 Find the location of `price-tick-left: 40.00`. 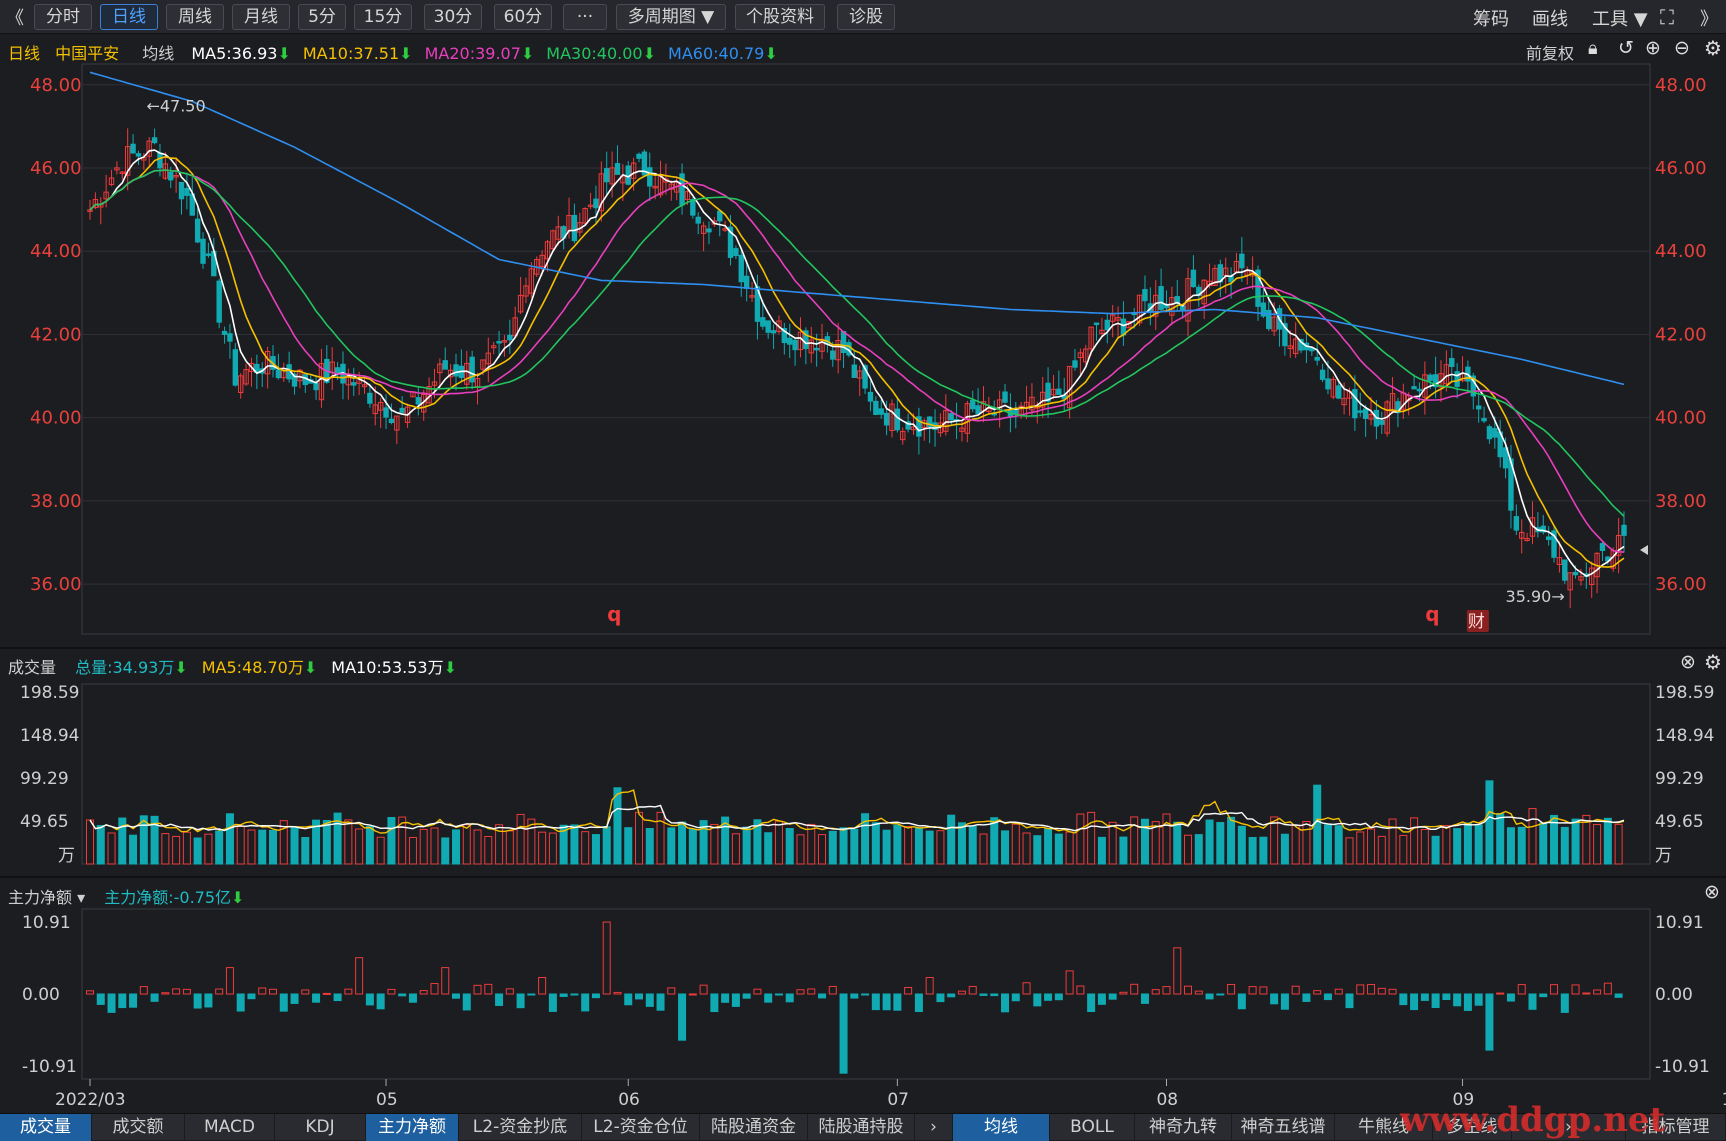

price-tick-left: 40.00 is located at coordinates (56, 418).